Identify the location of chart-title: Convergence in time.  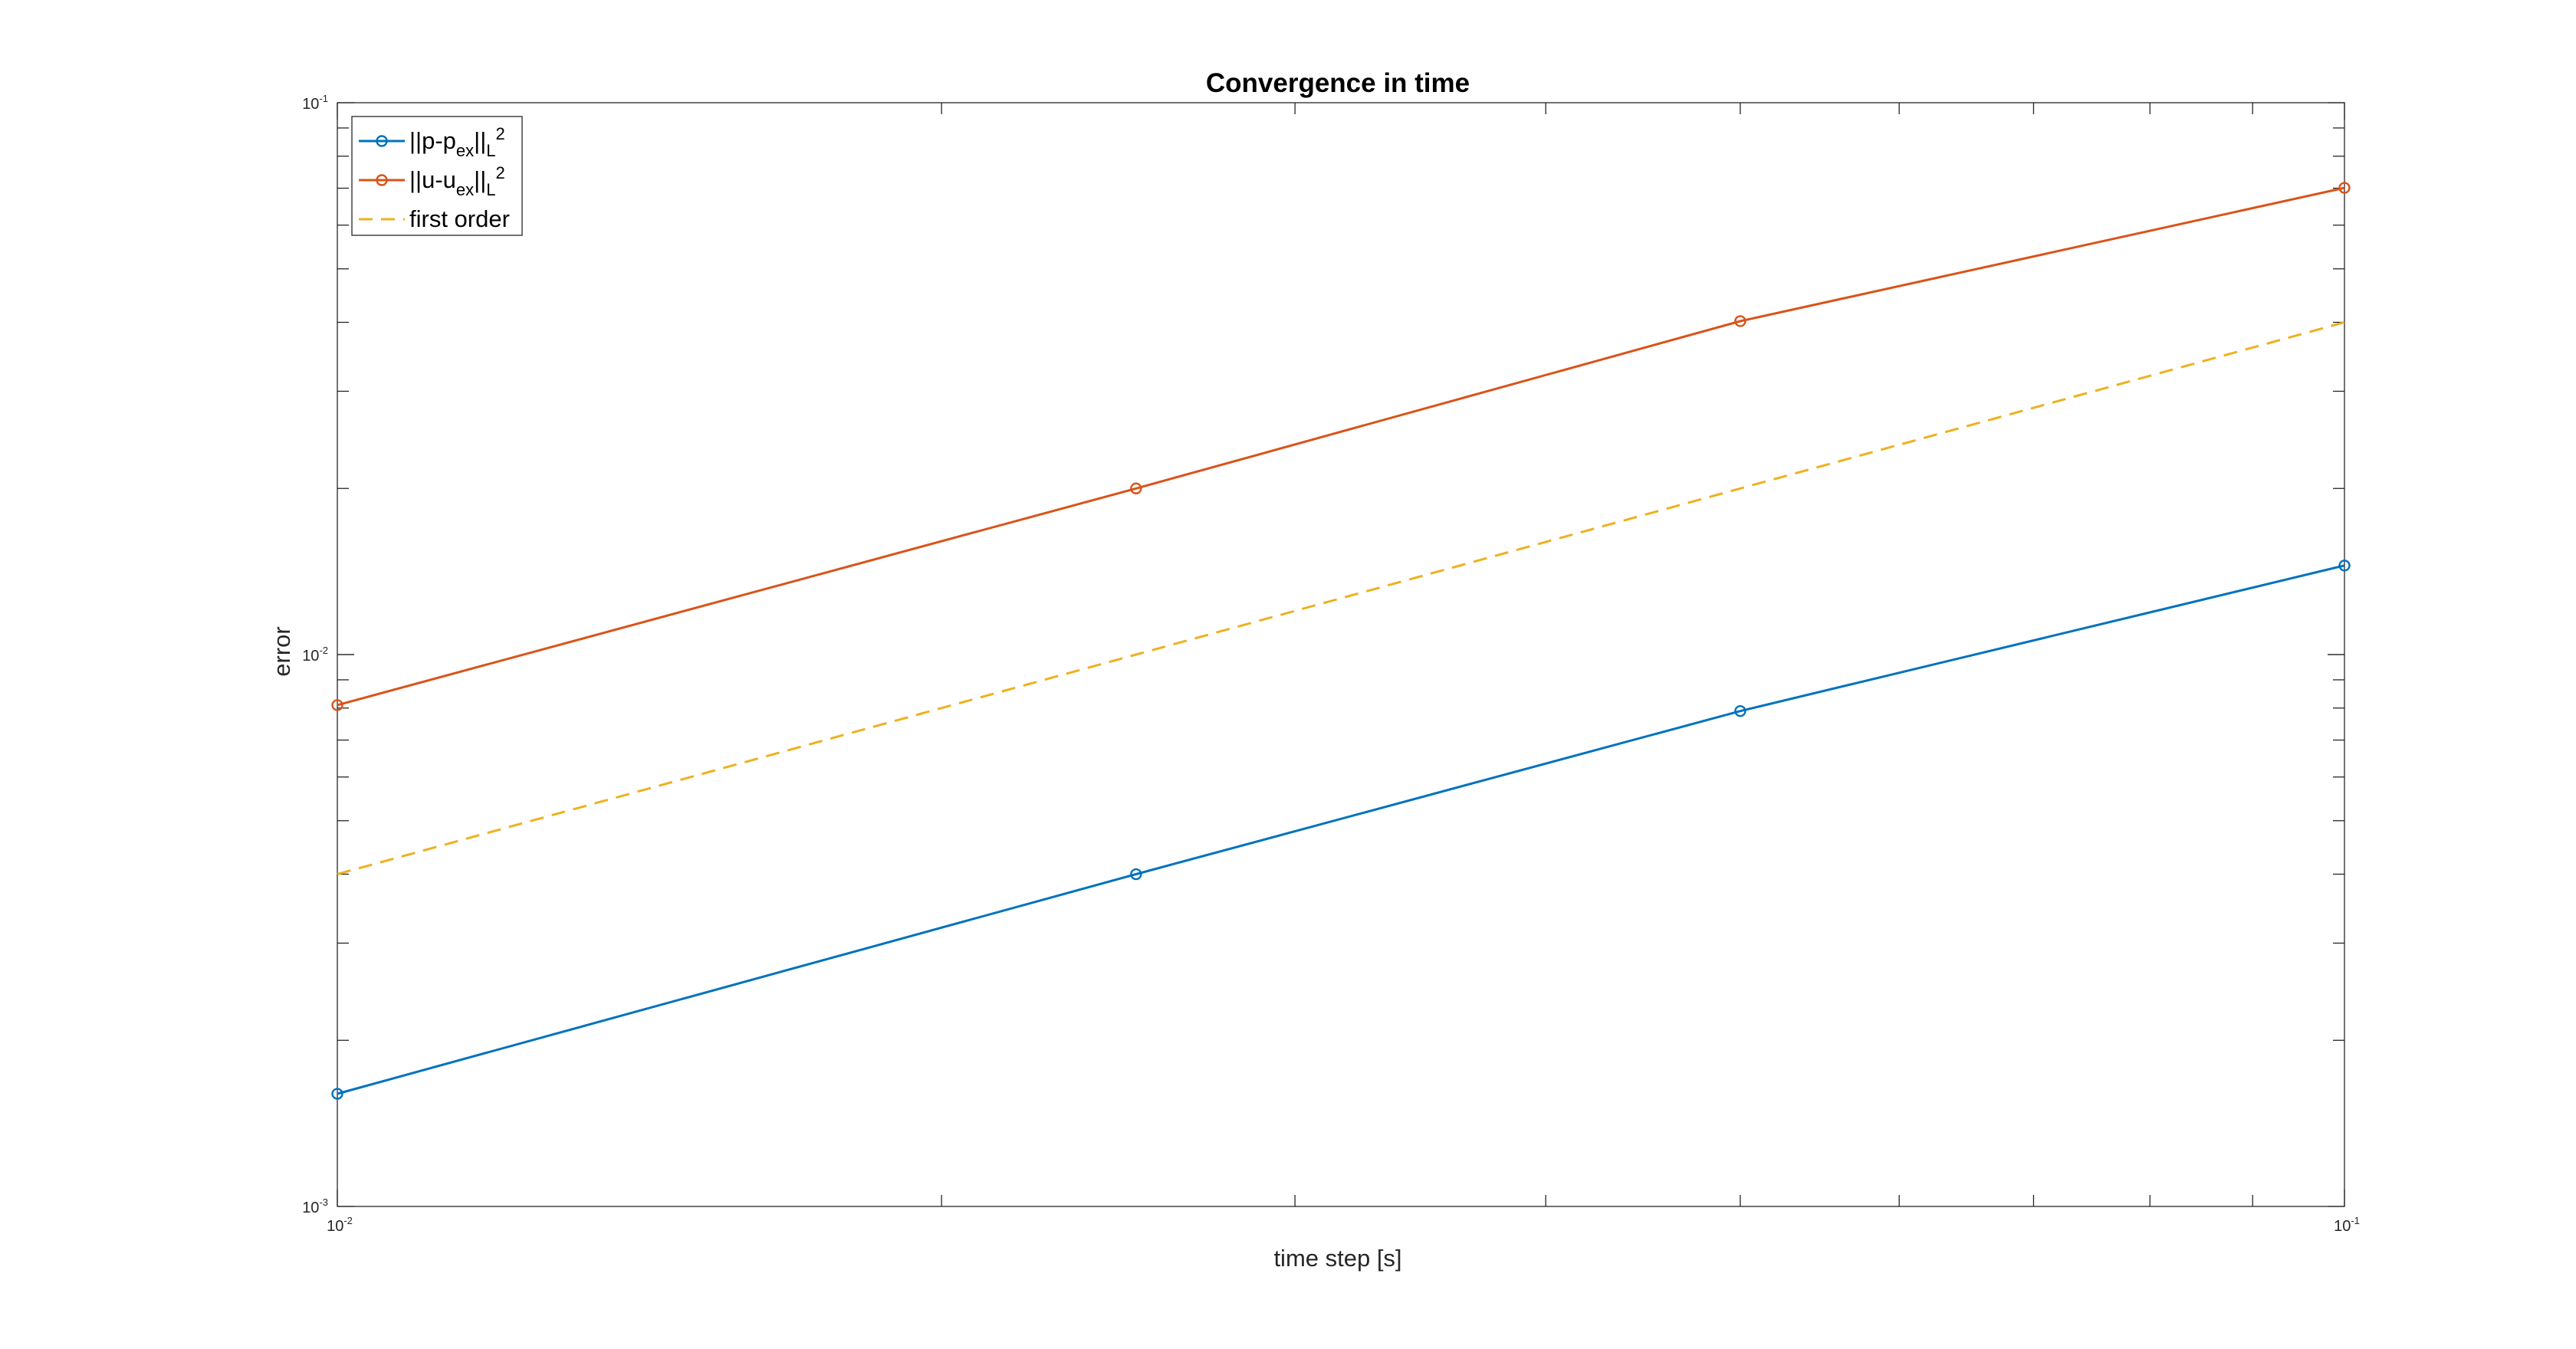
(1338, 83).